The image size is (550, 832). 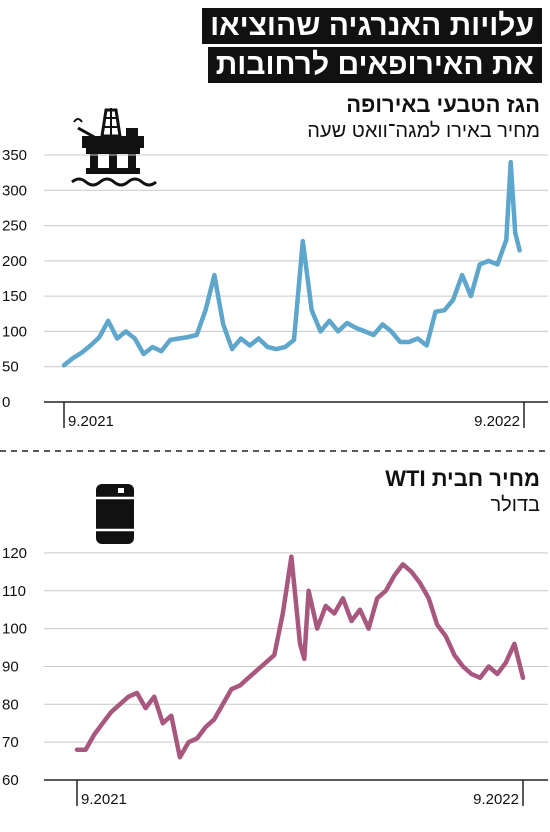 I want to click on gas-y-tick-label: 200, so click(x=14, y=261).